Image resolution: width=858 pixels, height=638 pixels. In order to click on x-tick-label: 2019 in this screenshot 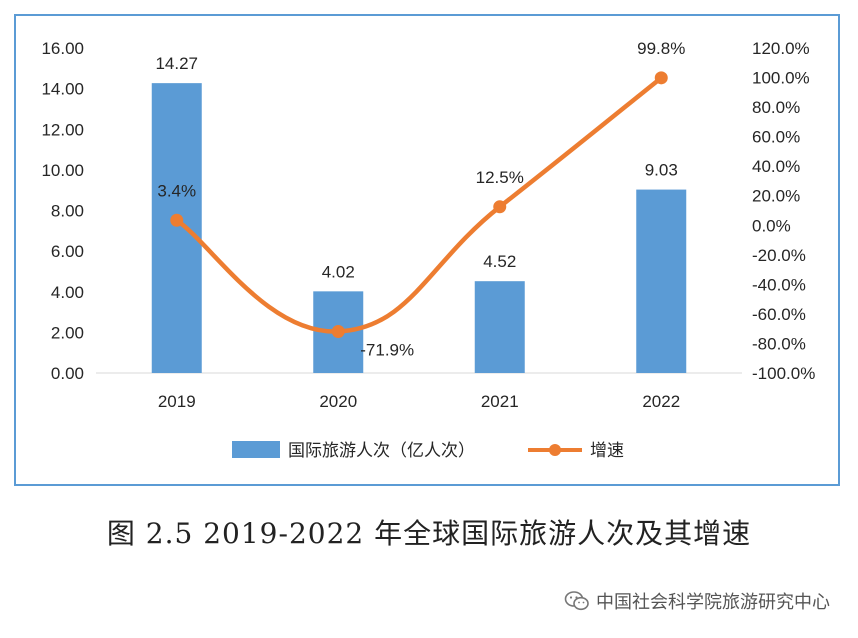, I will do `click(177, 401)`.